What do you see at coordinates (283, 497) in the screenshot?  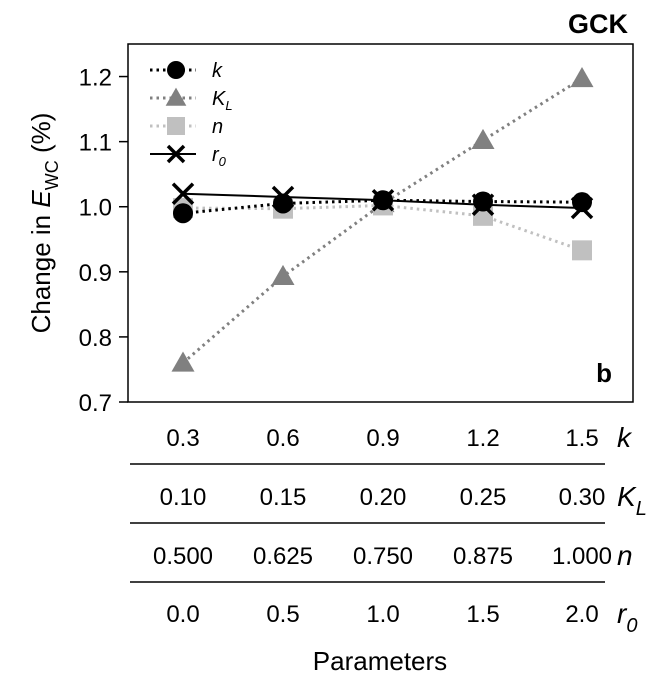 I see `x-tick-label: 0.15` at bounding box center [283, 497].